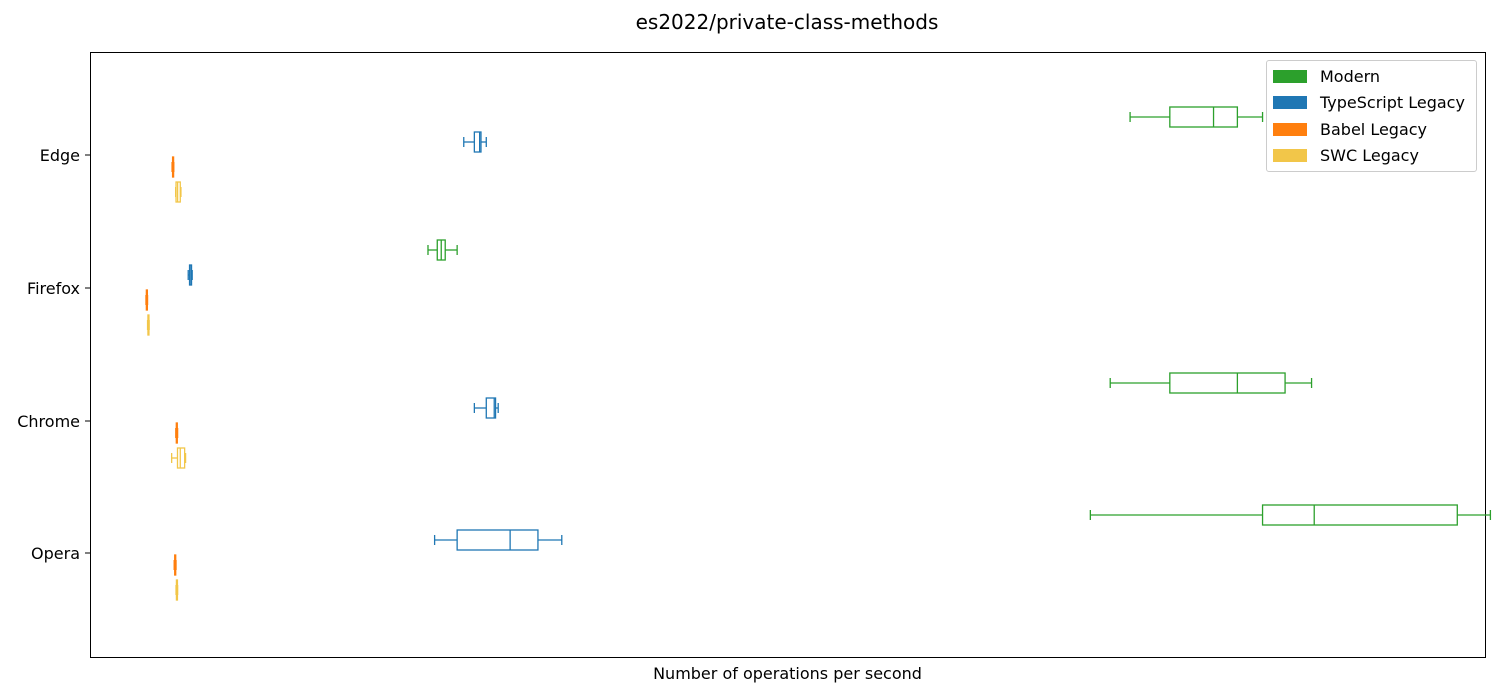 The image size is (1500, 700). Describe the element at coordinates (177, 590) in the screenshot. I see `box-swc-legacy-opera` at that location.